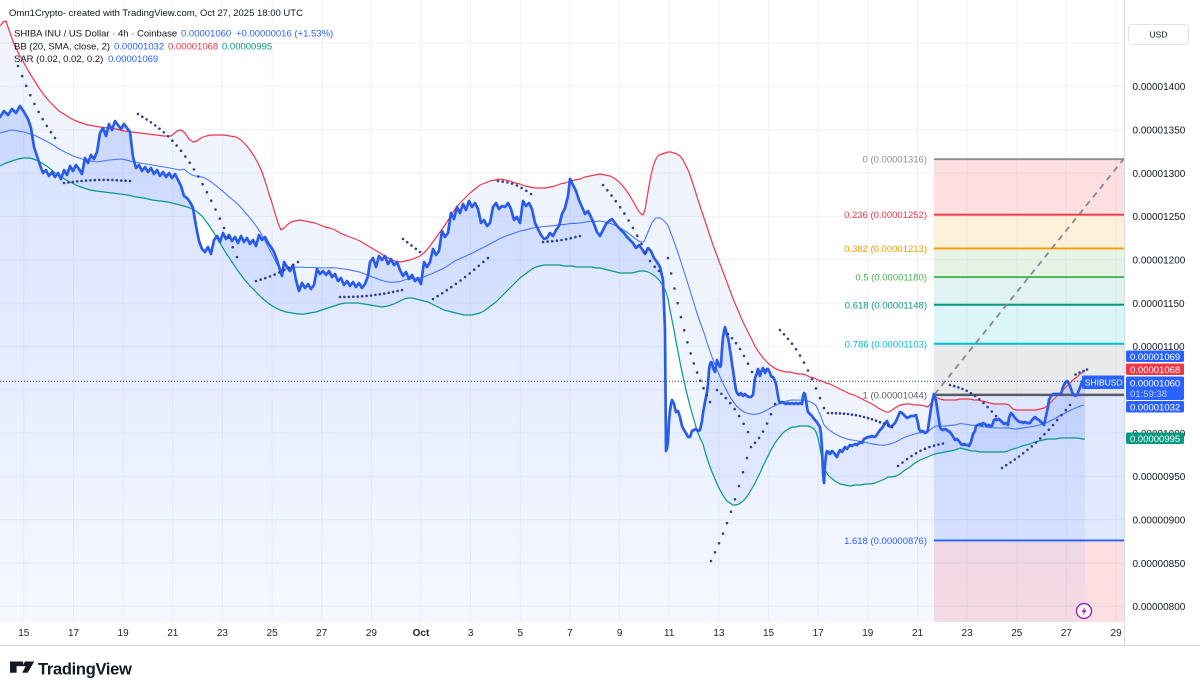 This screenshot has width=1200, height=691. What do you see at coordinates (885, 541) in the screenshot?
I see `svg-text: 1.618 (0.00000876)` at bounding box center [885, 541].